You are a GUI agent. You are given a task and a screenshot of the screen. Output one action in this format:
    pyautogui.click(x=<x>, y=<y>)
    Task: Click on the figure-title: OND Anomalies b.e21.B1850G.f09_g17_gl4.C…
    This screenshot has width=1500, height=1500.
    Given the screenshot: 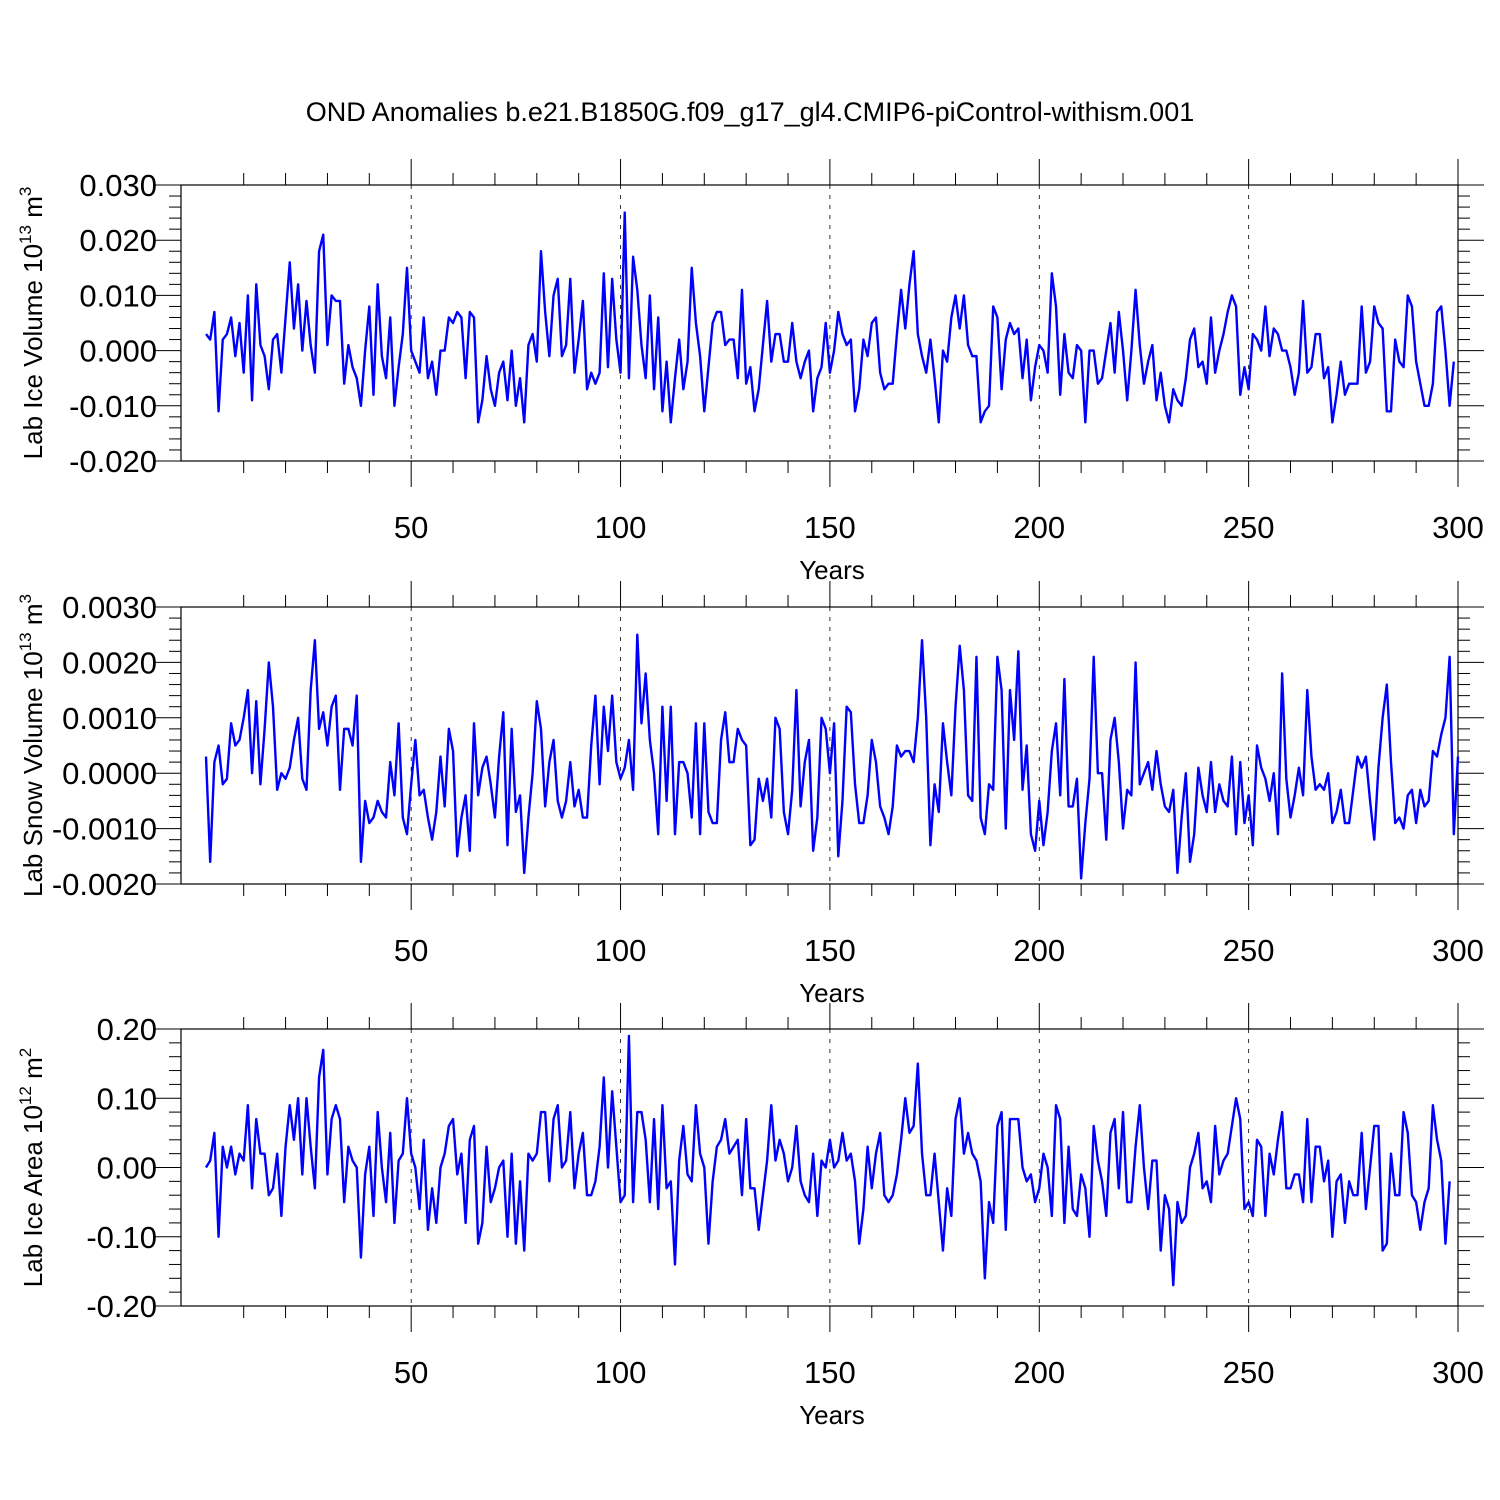 What is the action you would take?
    pyautogui.click(x=750, y=112)
    